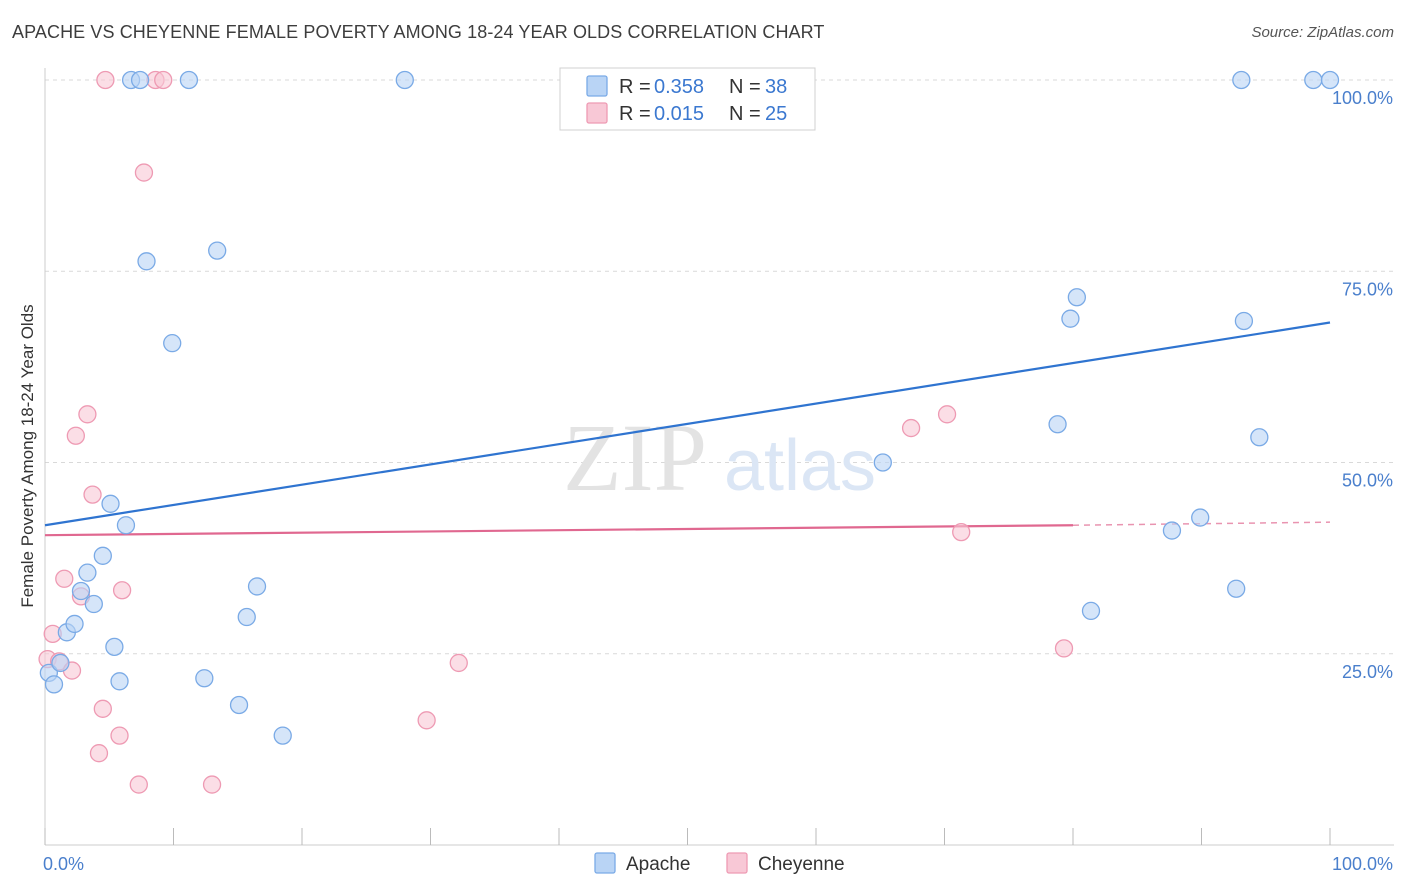 The width and height of the screenshot is (1406, 892). Describe the element at coordinates (776, 87) in the screenshot. I see `legend-n-value-apache: 38` at that location.